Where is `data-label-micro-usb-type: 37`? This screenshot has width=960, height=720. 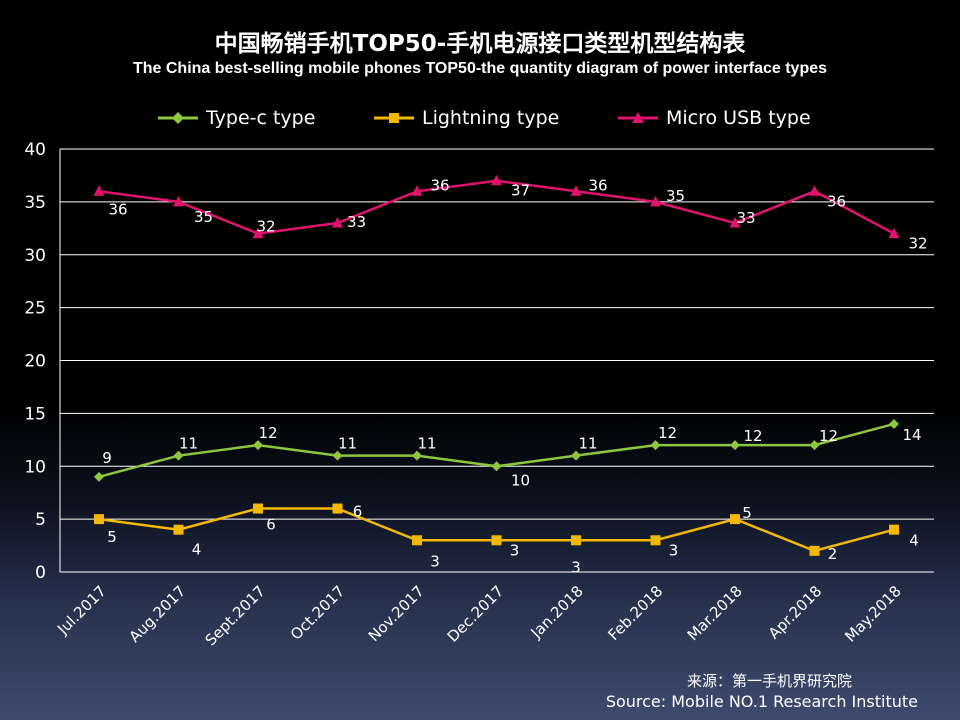 data-label-micro-usb-type: 37 is located at coordinates (520, 191).